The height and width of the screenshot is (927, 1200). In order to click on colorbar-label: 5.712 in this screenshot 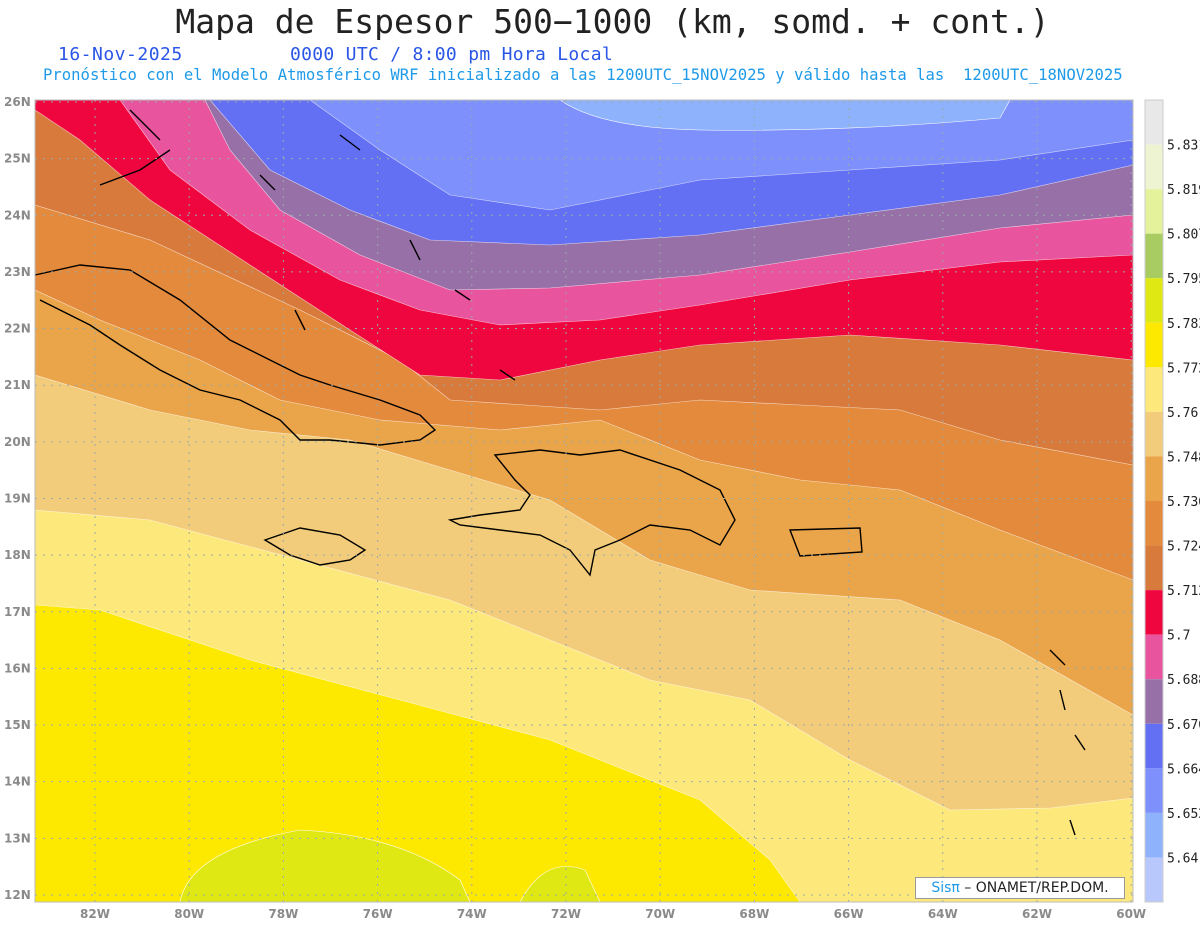, I will do `click(1183, 591)`.